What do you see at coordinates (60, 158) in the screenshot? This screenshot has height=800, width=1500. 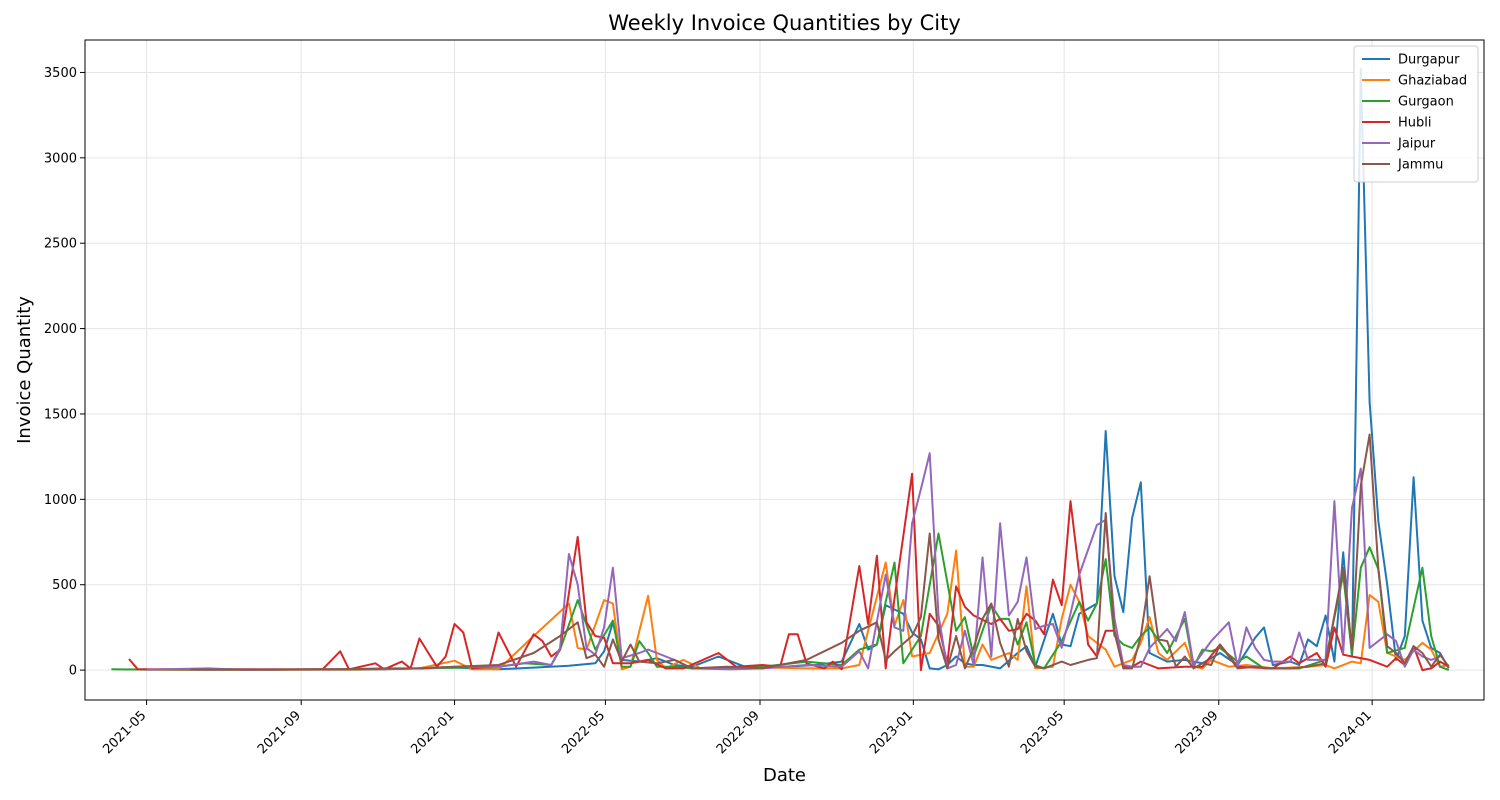 I see `y-tick-label: 3000` at bounding box center [60, 158].